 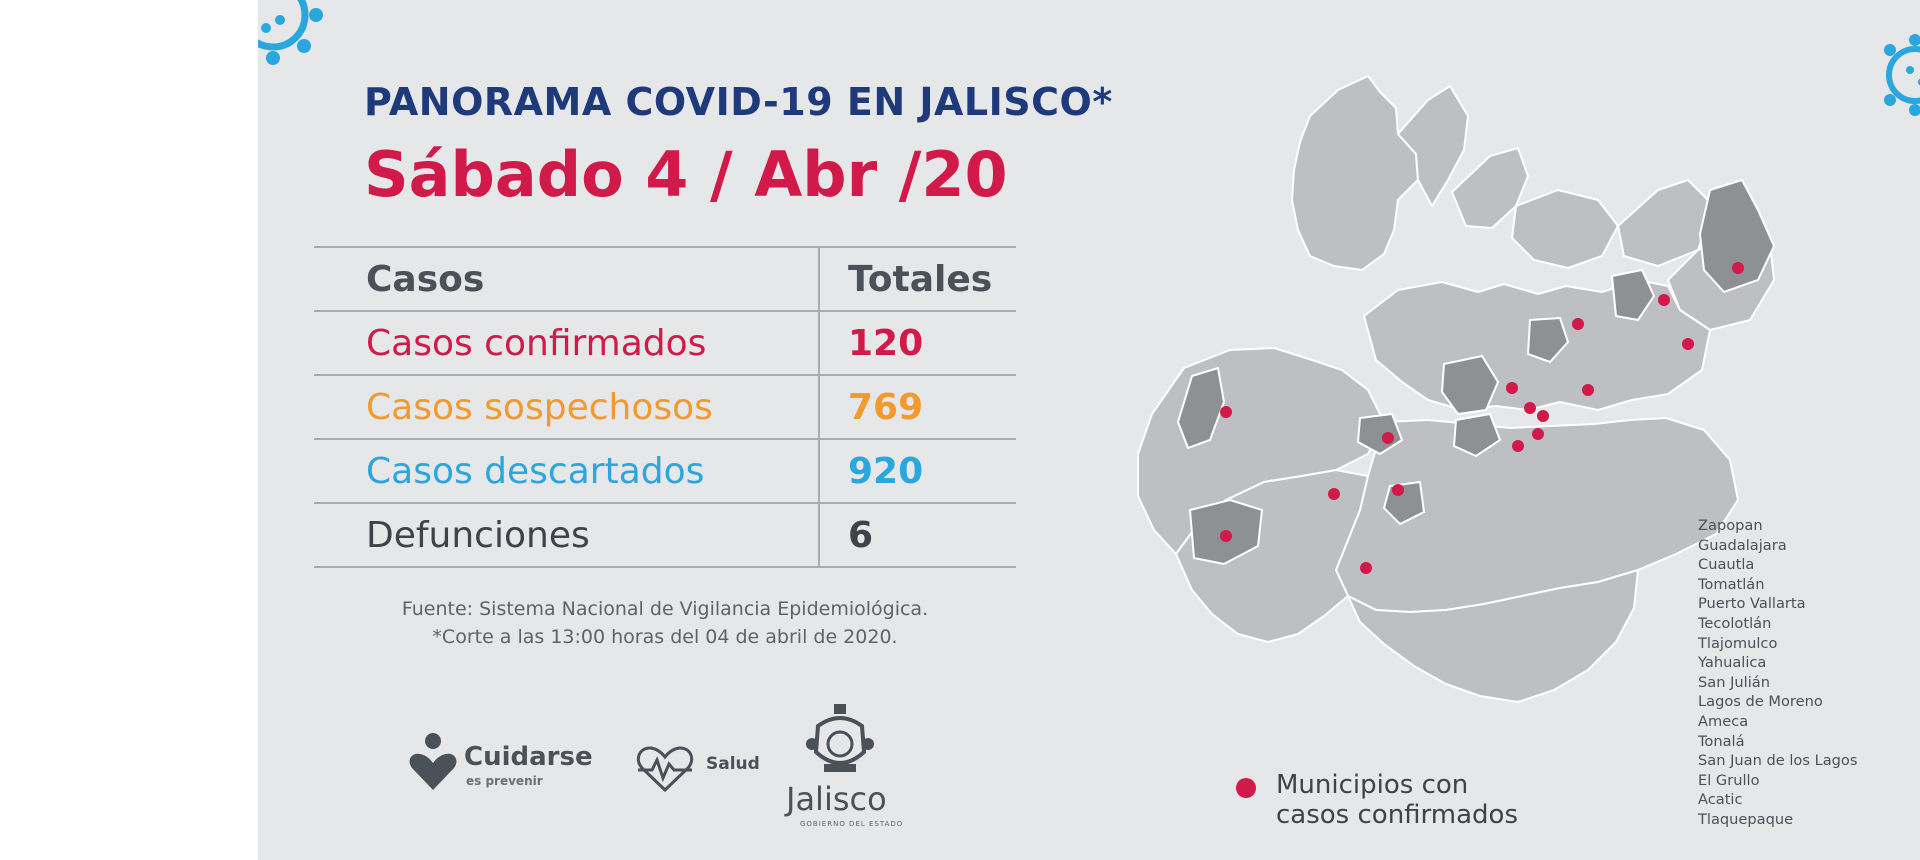 I want to click on cuidarse-logo-text: Cuidarse, so click(x=528, y=757).